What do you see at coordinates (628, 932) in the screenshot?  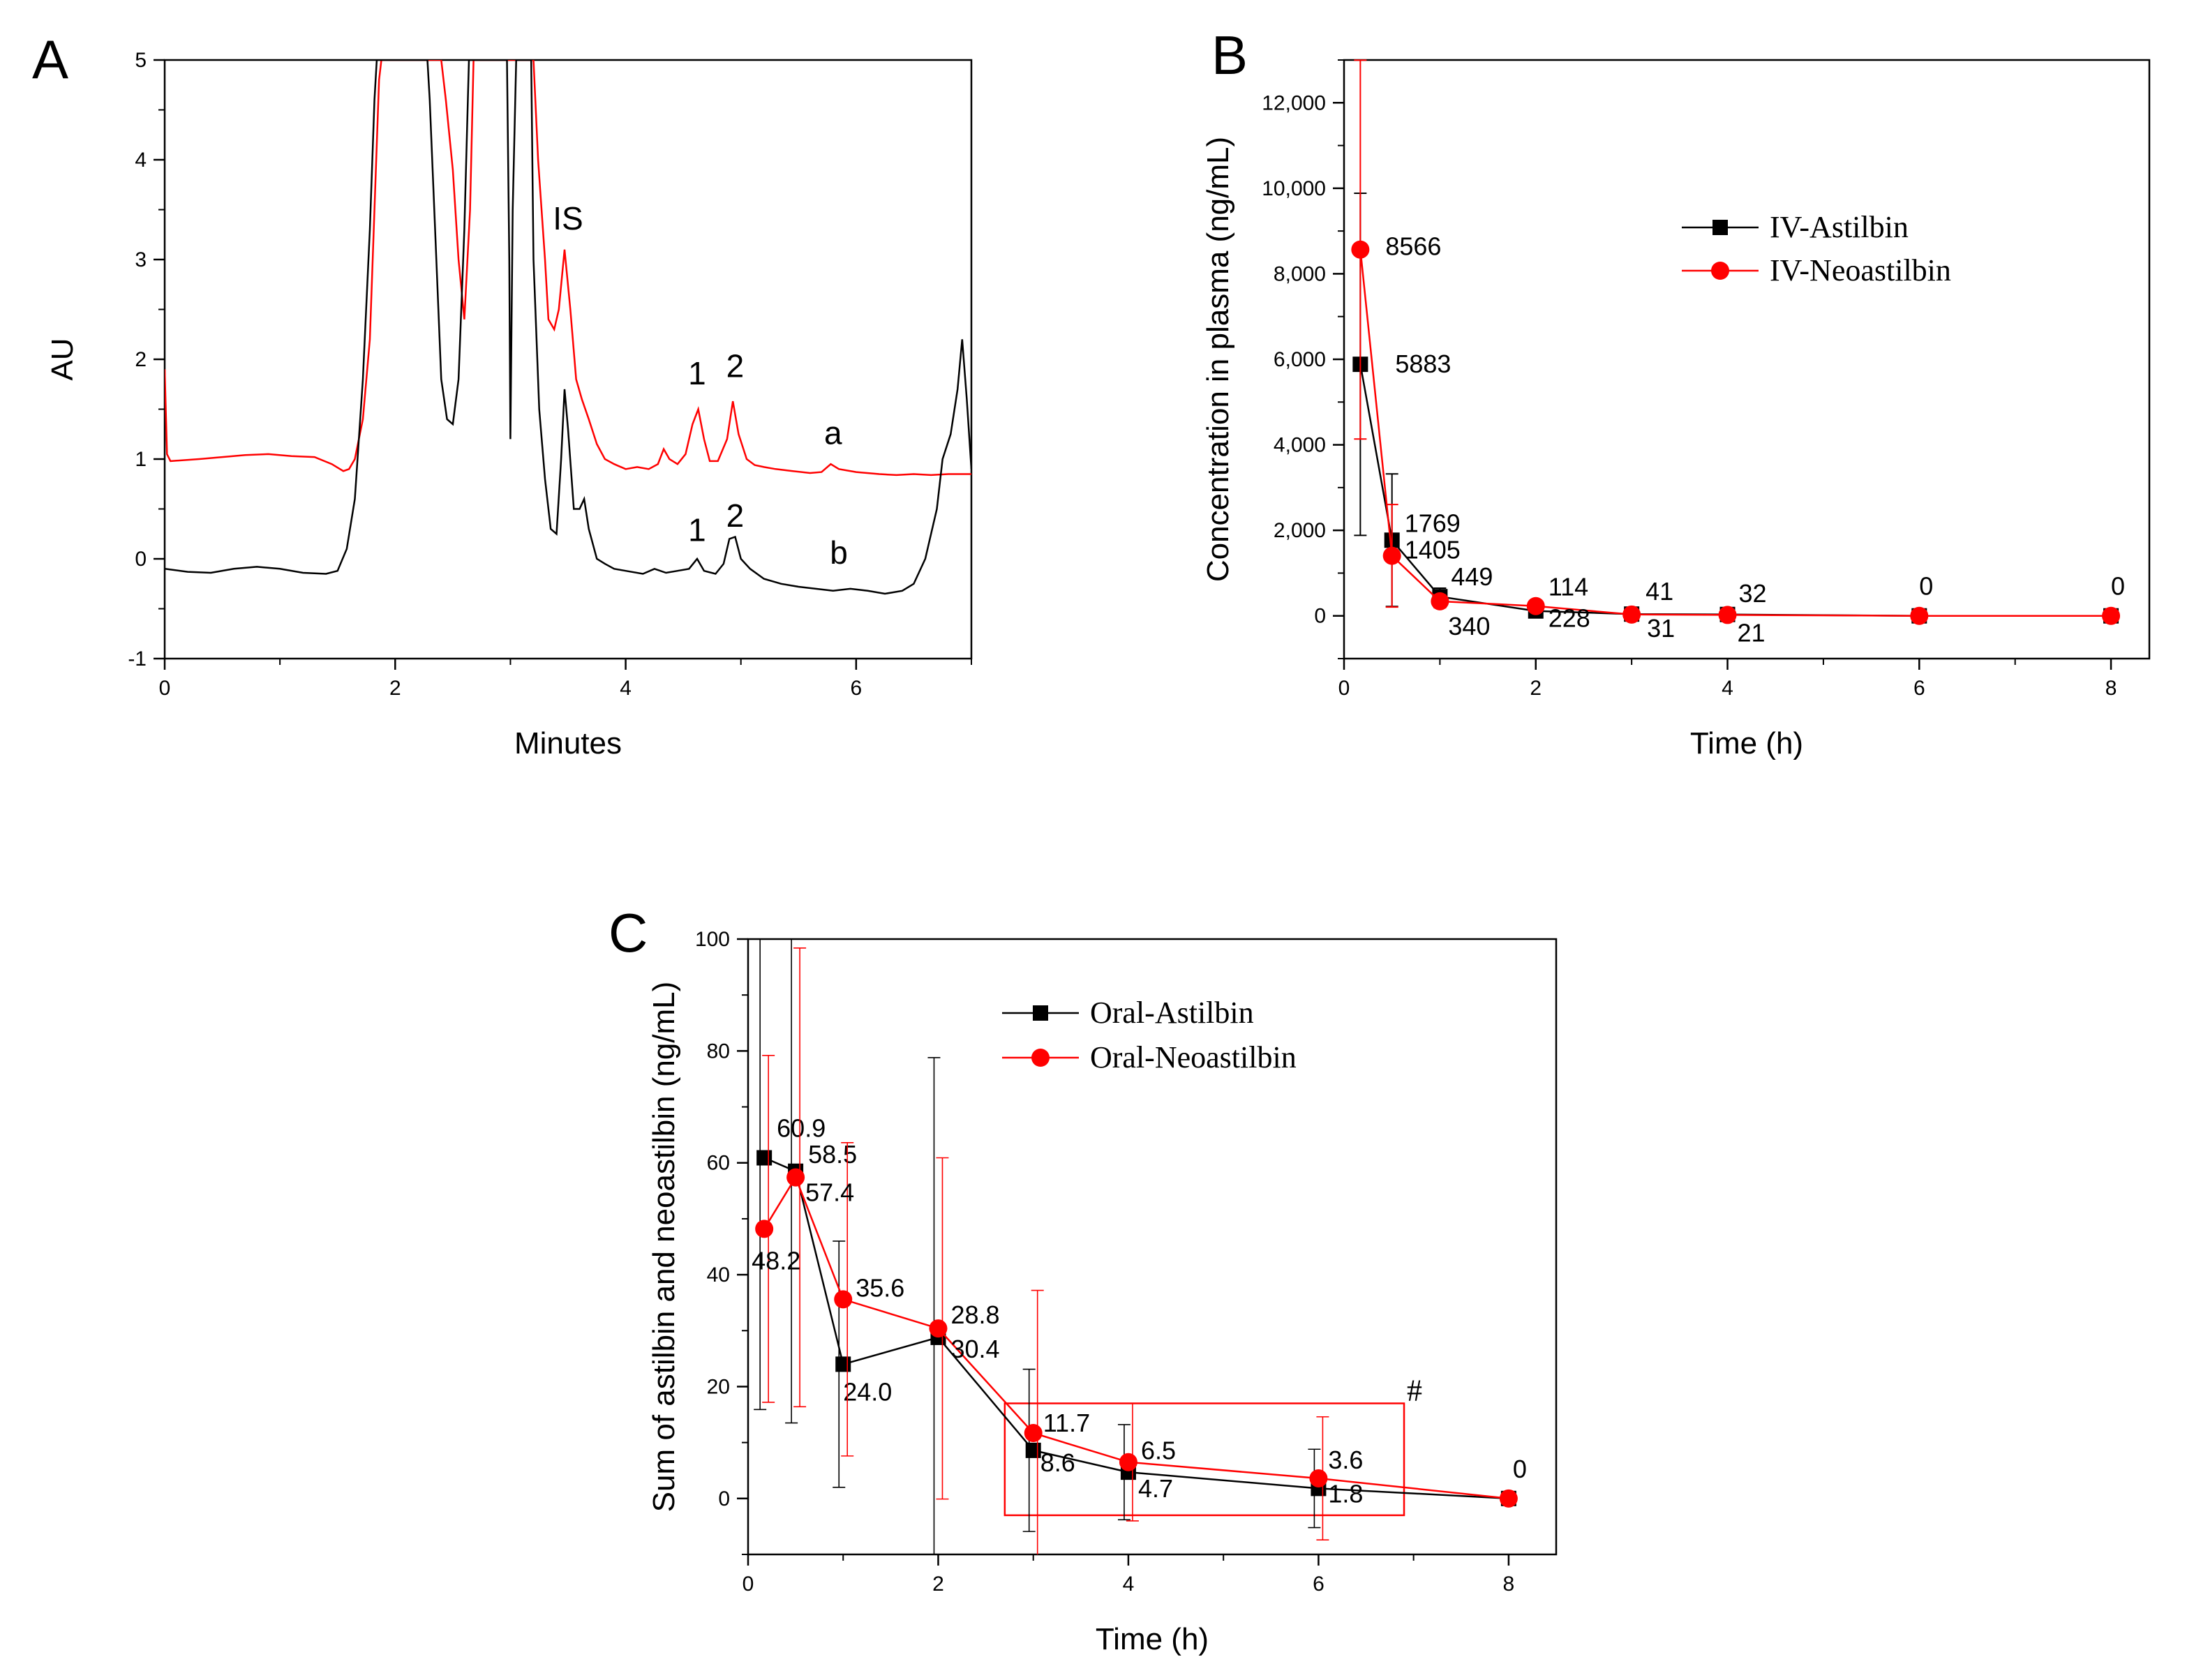 I see `panel-letter-c: C` at bounding box center [628, 932].